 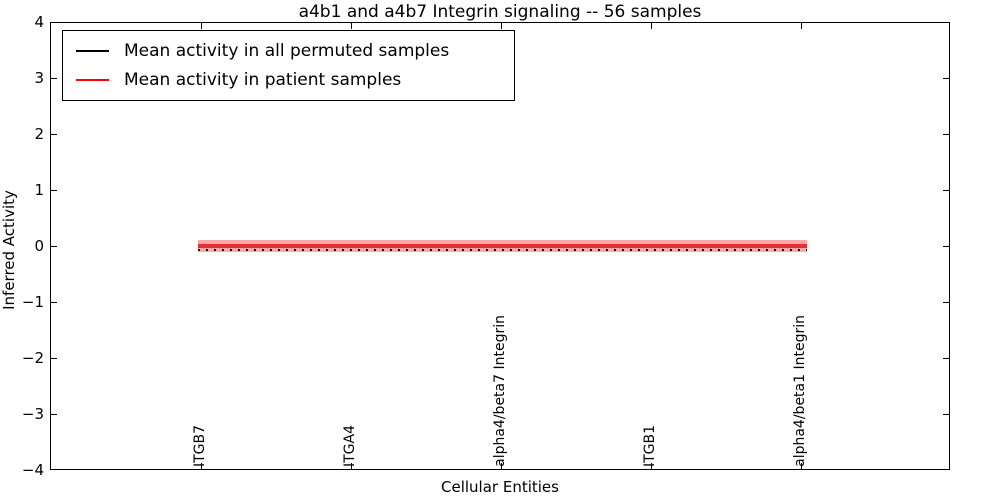 What do you see at coordinates (32, 358) in the screenshot?
I see `y-tick-label: −2` at bounding box center [32, 358].